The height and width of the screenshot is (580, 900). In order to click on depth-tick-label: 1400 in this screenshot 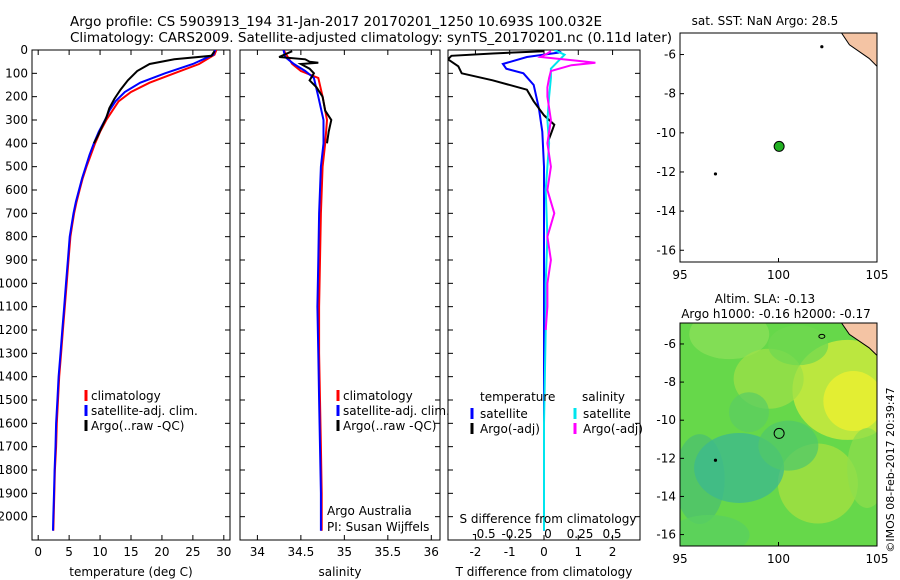, I will do `click(14, 377)`.